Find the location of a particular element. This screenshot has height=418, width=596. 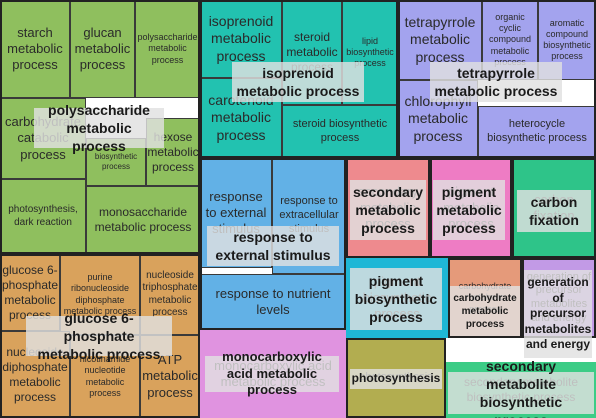

treemap-tile-label: glucan metabolic process is located at coordinates (102, 48).